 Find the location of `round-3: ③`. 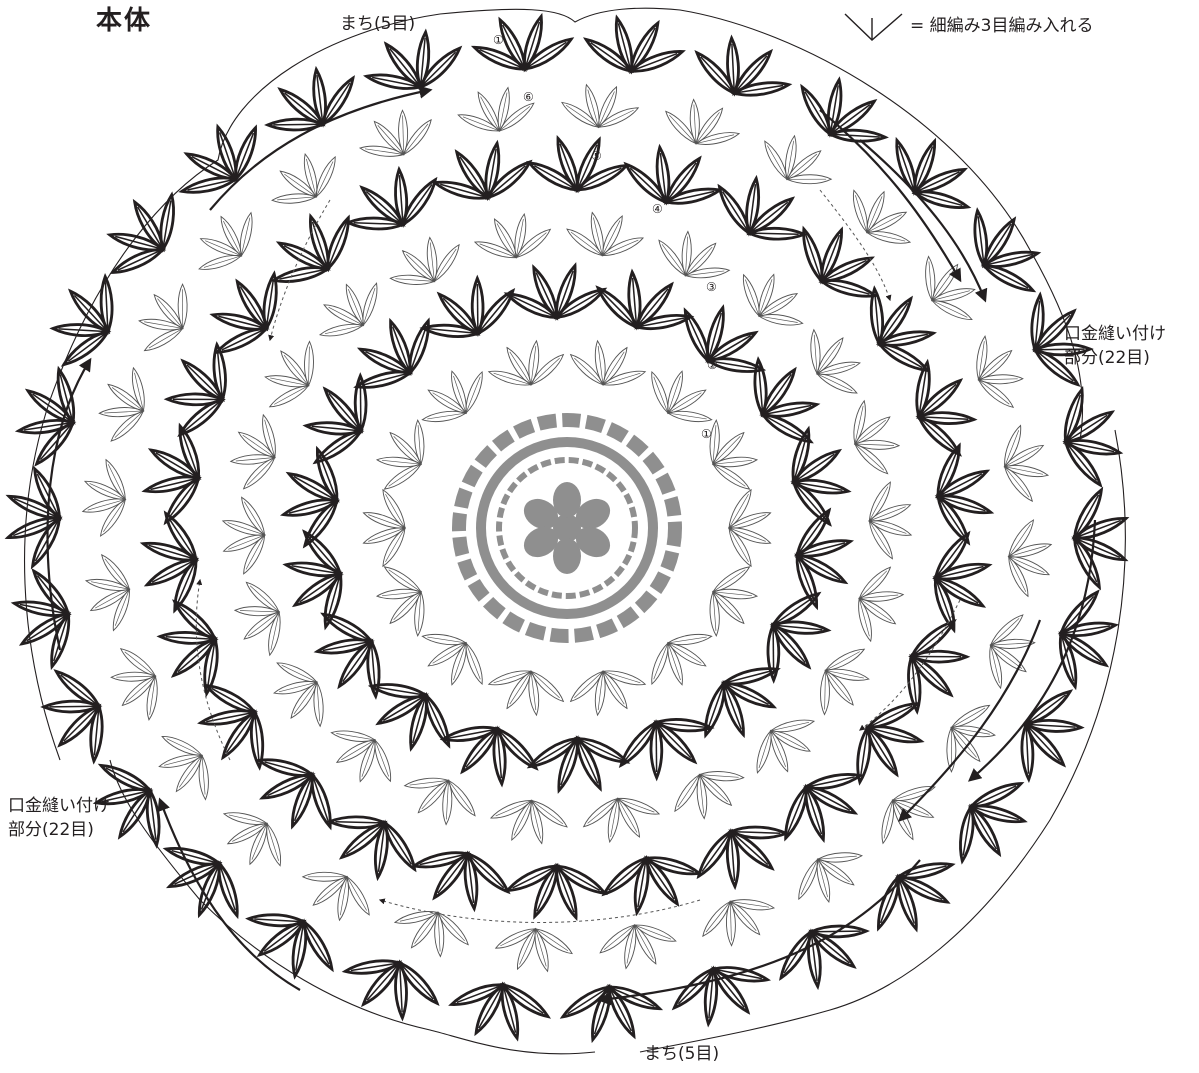

round-3: ③ is located at coordinates (711, 287).